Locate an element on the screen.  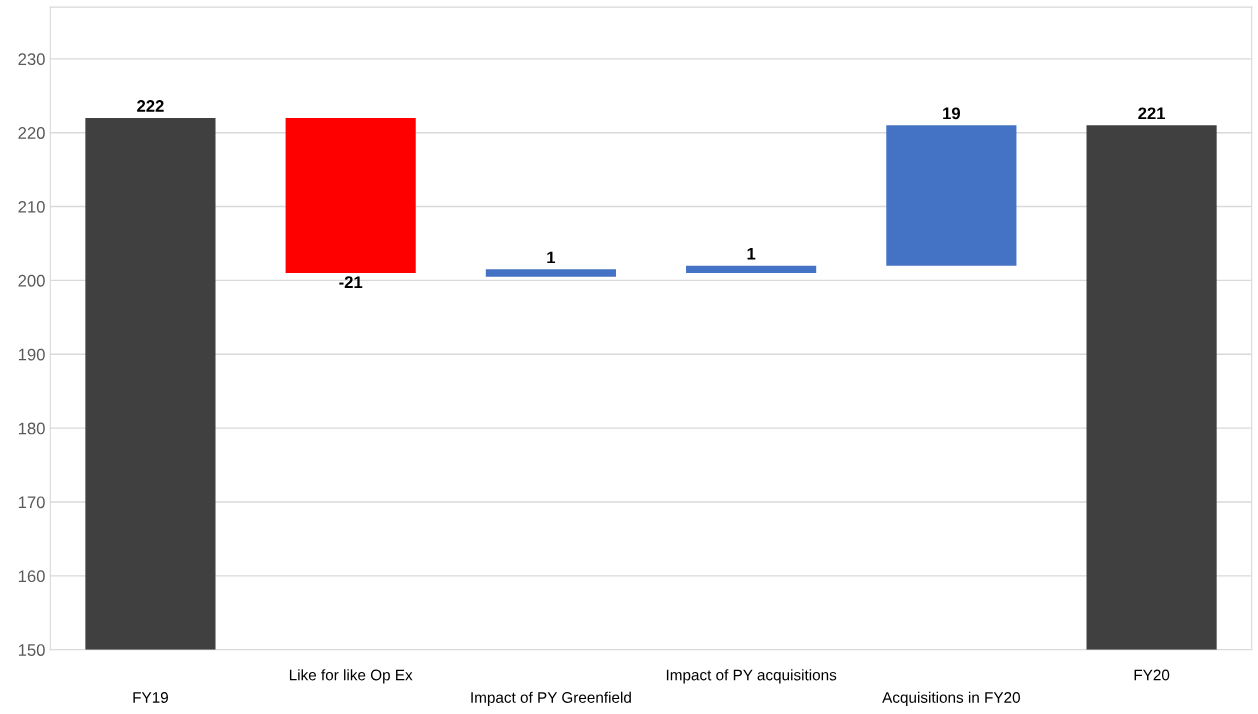
data-label: 221 is located at coordinates (1152, 113).